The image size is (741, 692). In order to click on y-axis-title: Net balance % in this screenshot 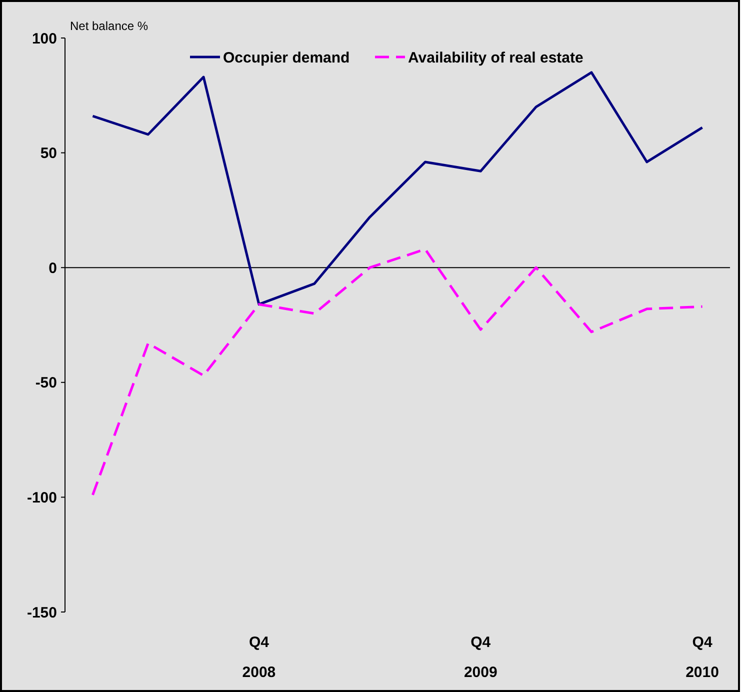, I will do `click(109, 26)`.